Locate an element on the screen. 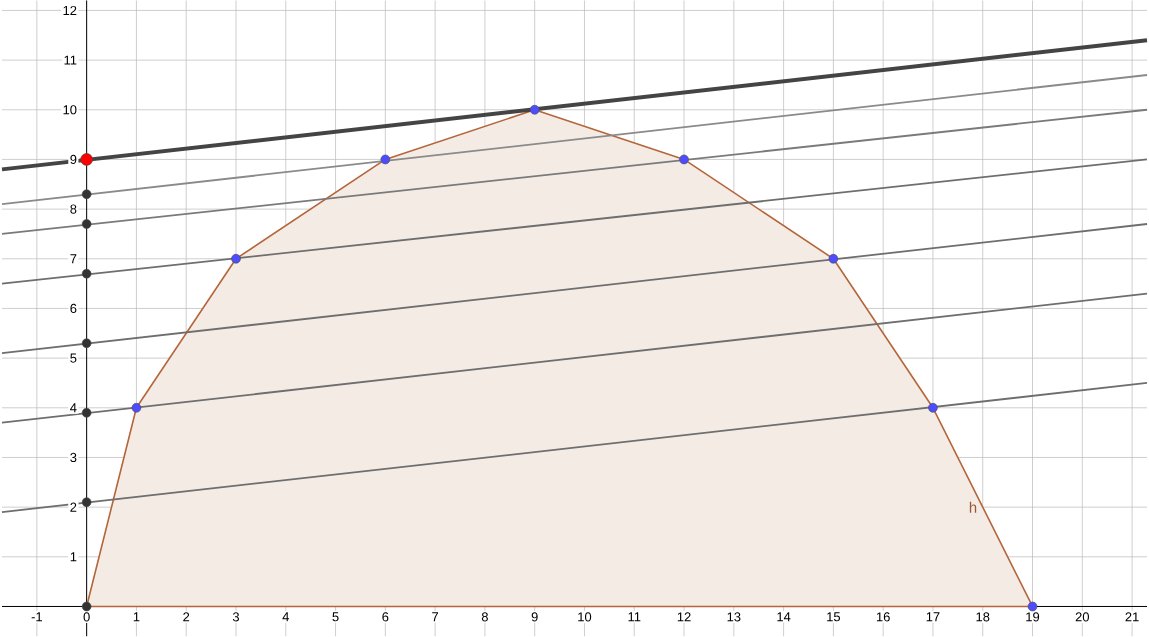  y-tick-label: 2 is located at coordinates (73, 507).